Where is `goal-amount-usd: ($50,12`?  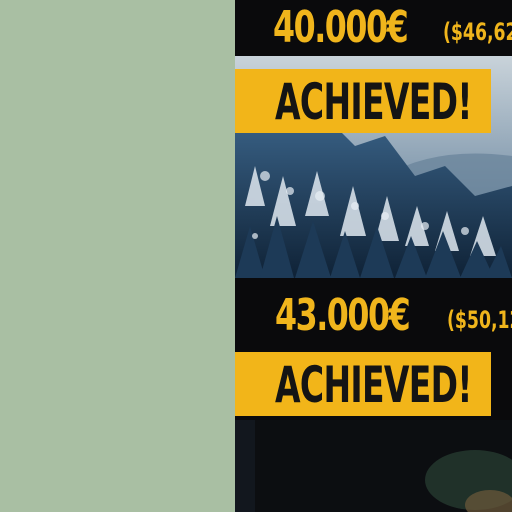
goal-amount-usd: ($50,12 is located at coordinates (479, 320).